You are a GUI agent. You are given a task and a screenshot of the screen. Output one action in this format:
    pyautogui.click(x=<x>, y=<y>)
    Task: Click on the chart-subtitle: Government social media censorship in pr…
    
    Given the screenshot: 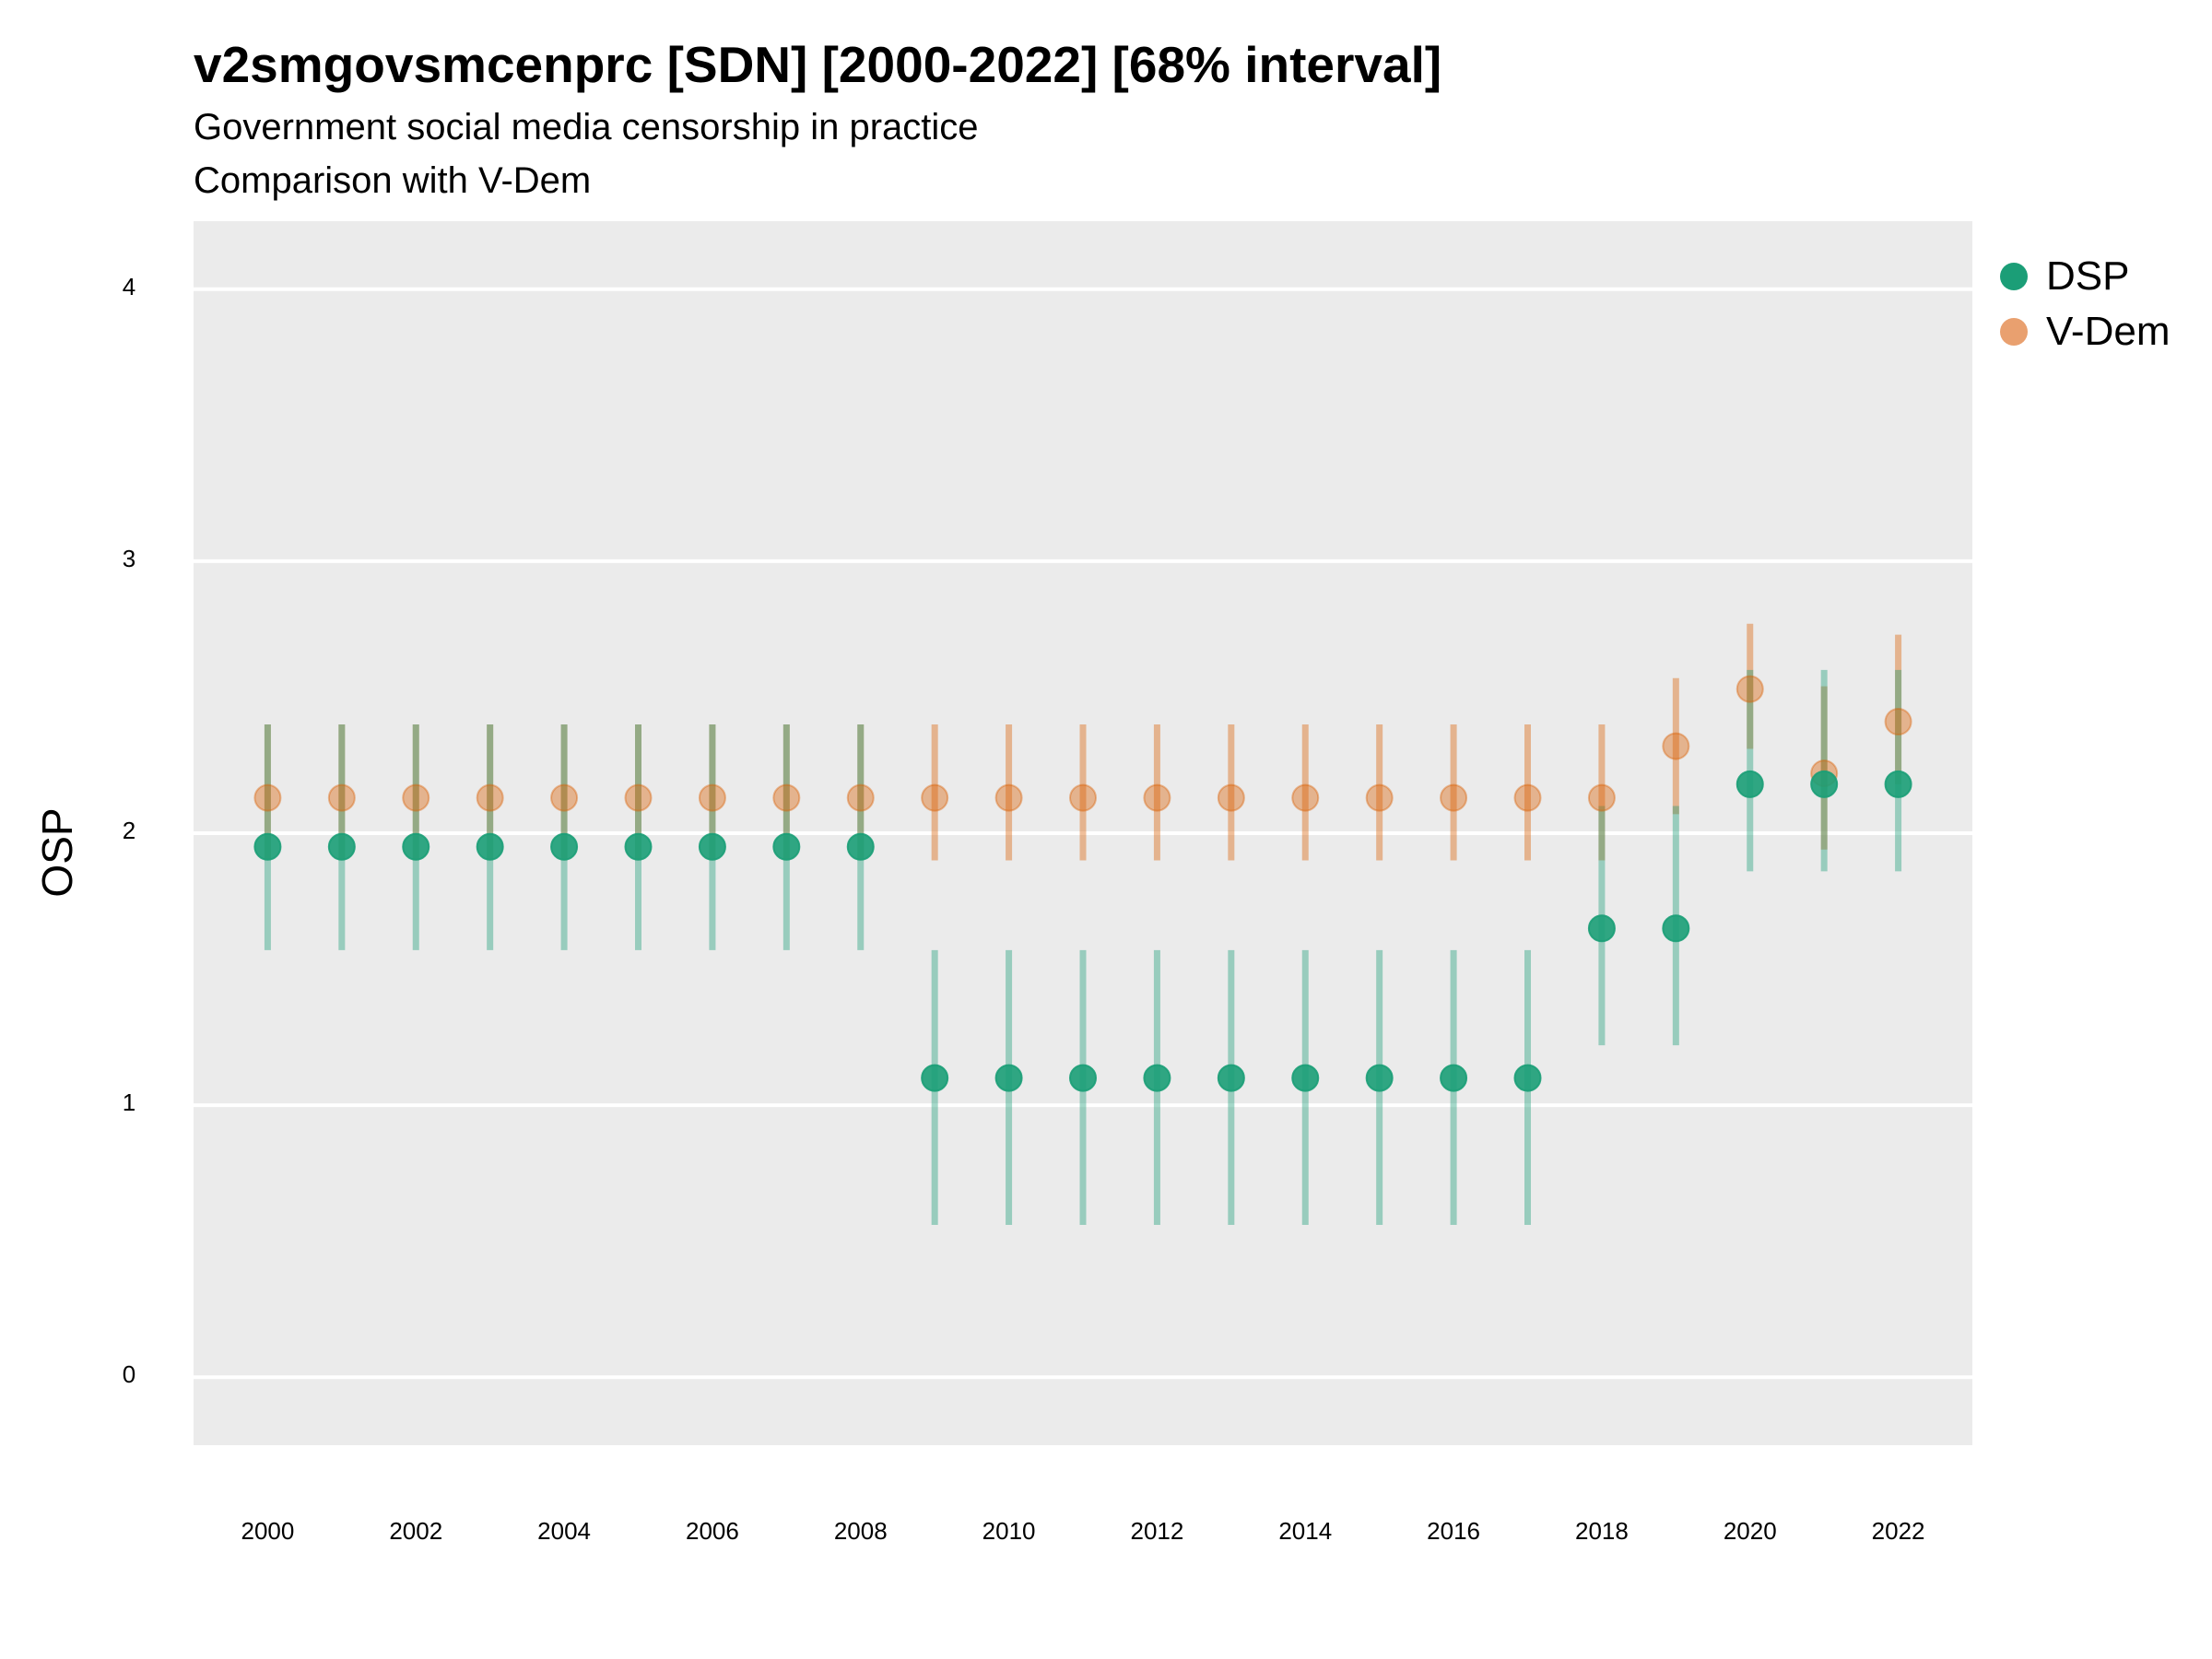 What is the action you would take?
    pyautogui.click(x=586, y=127)
    